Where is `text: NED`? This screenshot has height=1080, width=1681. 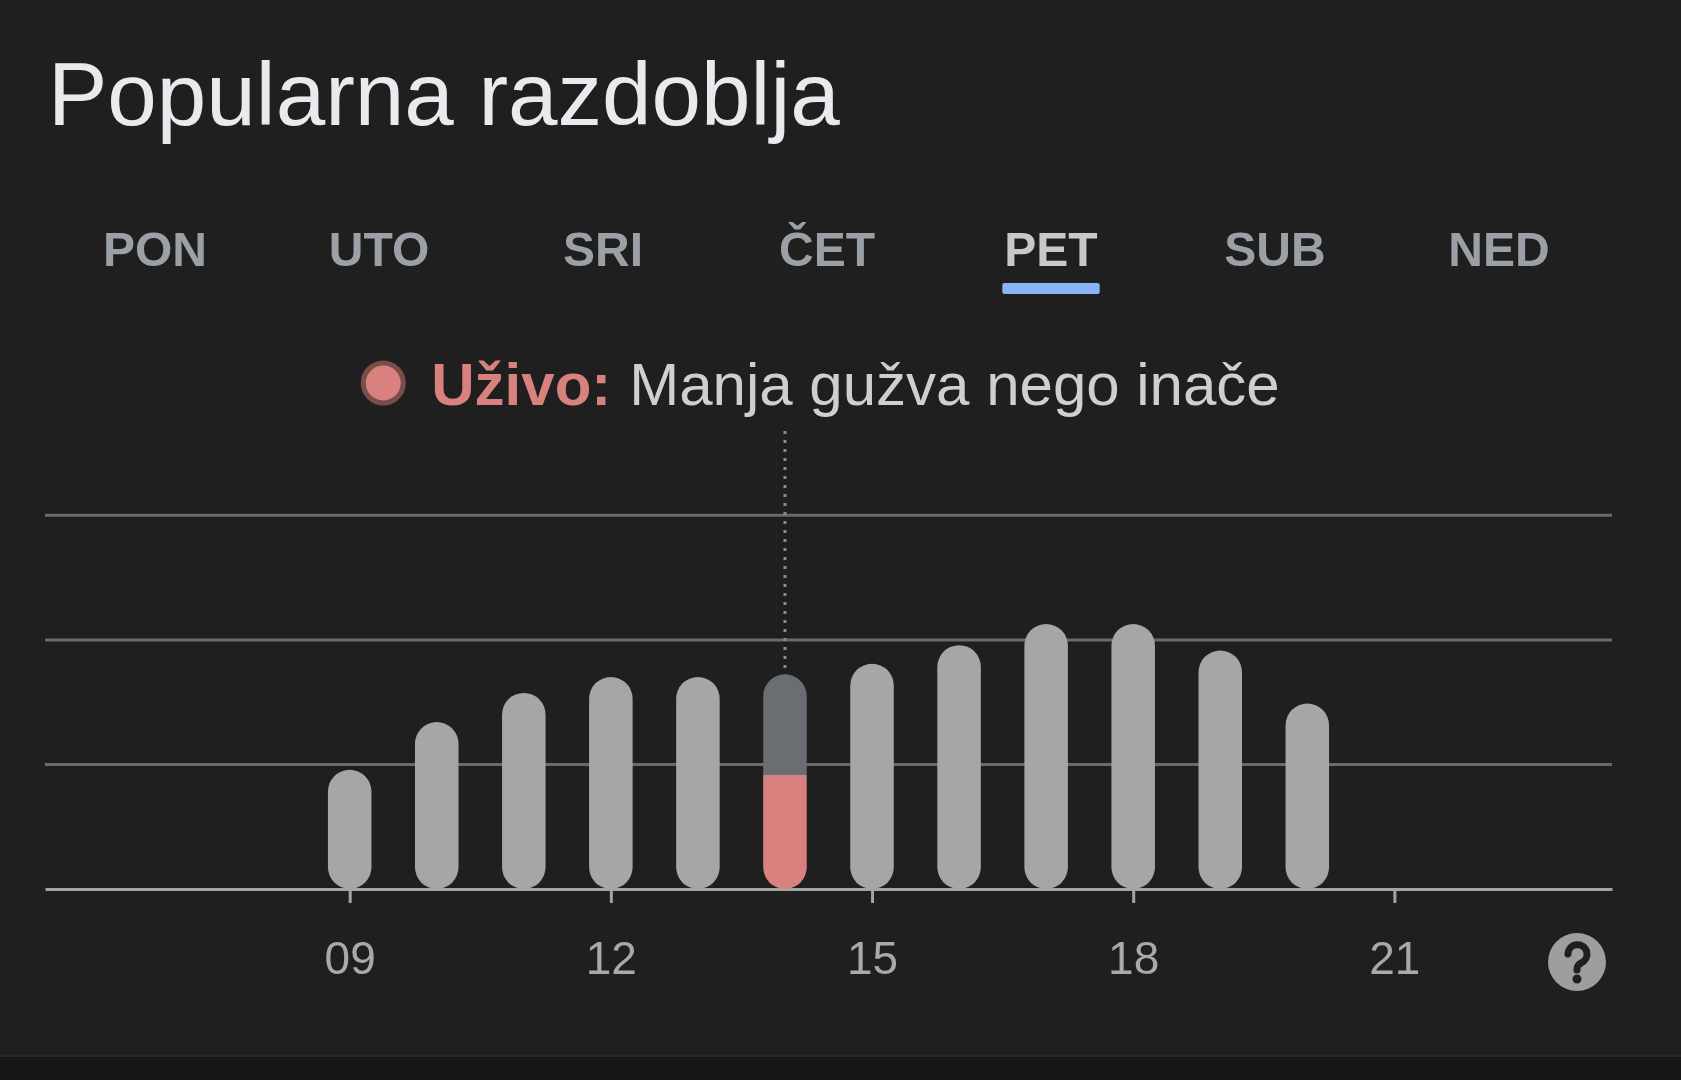 text: NED is located at coordinates (1499, 249).